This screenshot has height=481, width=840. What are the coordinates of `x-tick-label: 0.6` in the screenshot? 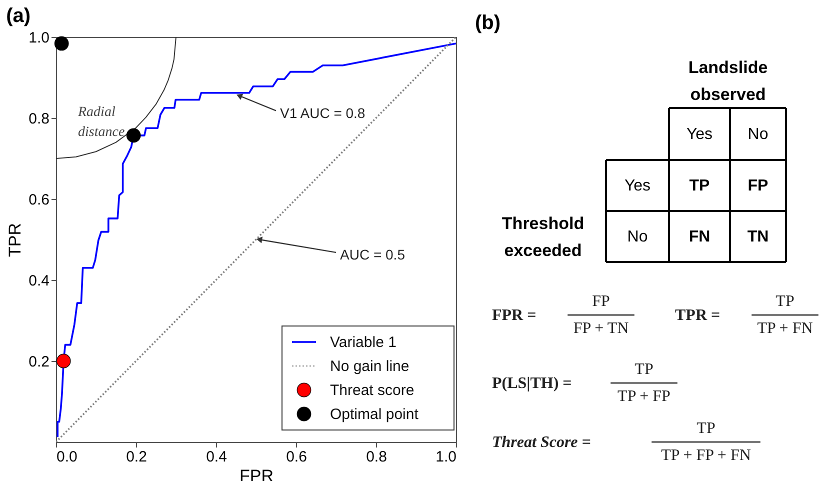 It's located at (296, 457).